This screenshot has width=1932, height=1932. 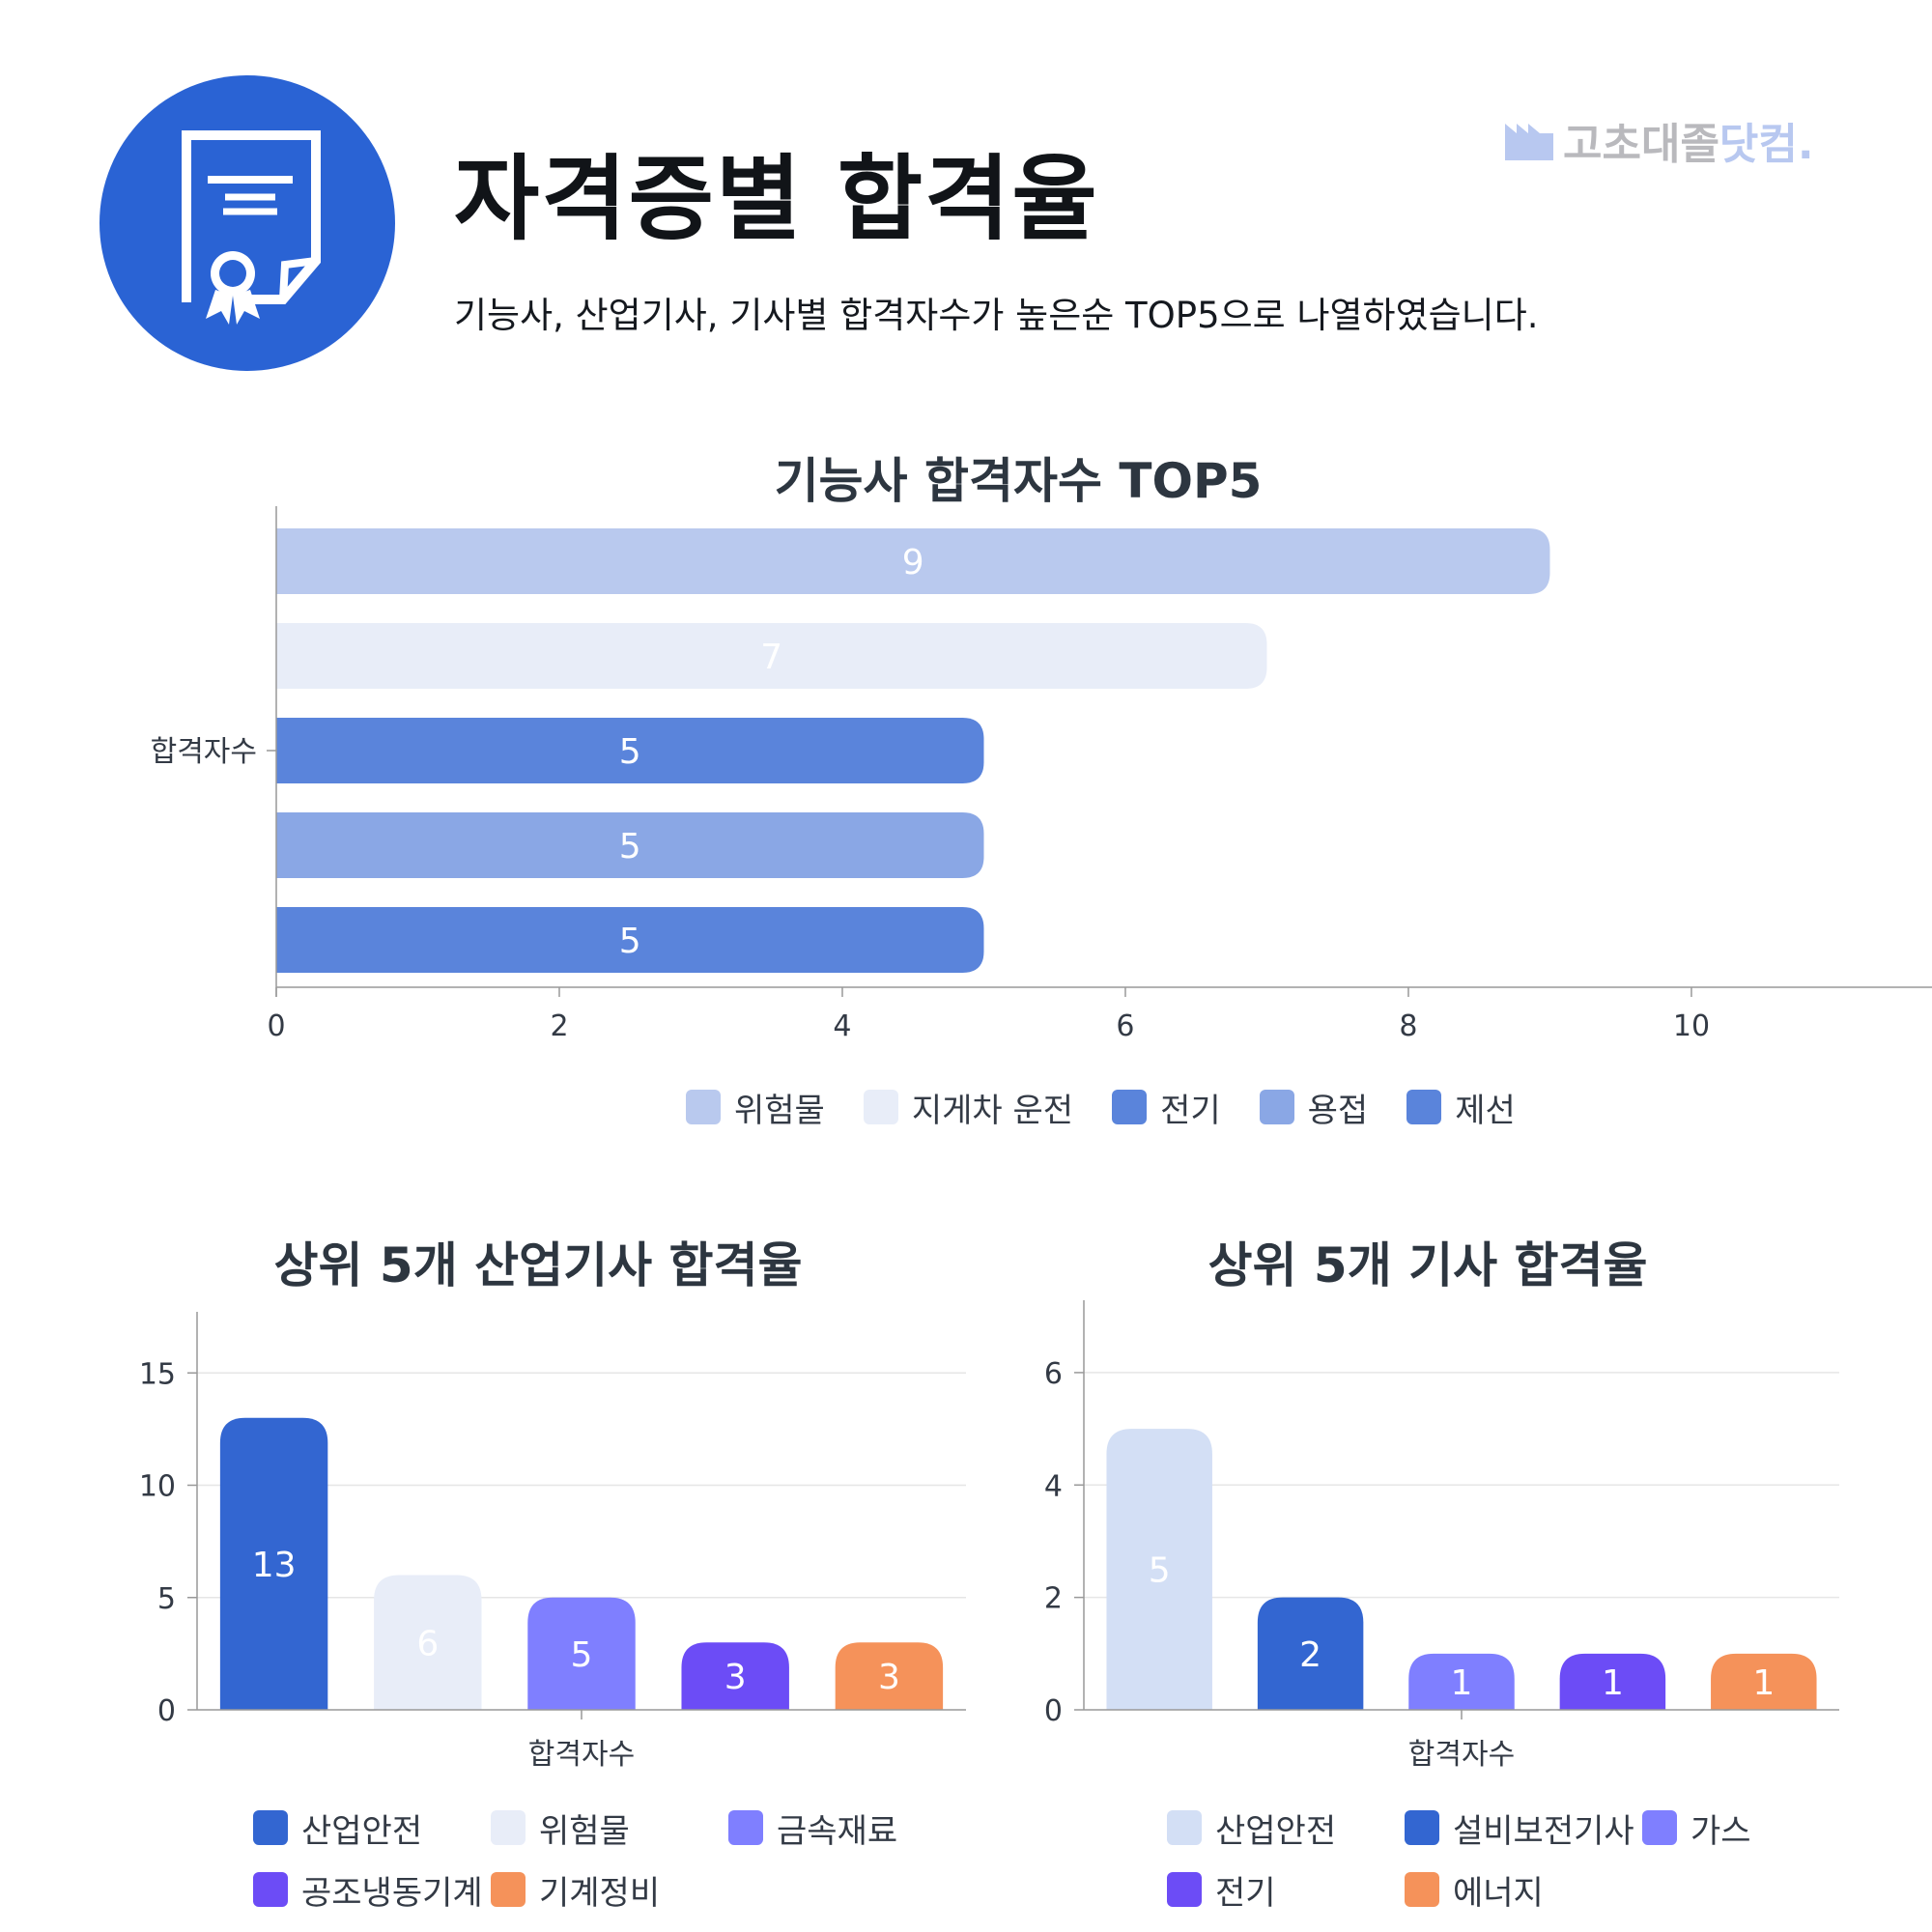 I want to click on legend-label: 가스, so click(x=1720, y=1831).